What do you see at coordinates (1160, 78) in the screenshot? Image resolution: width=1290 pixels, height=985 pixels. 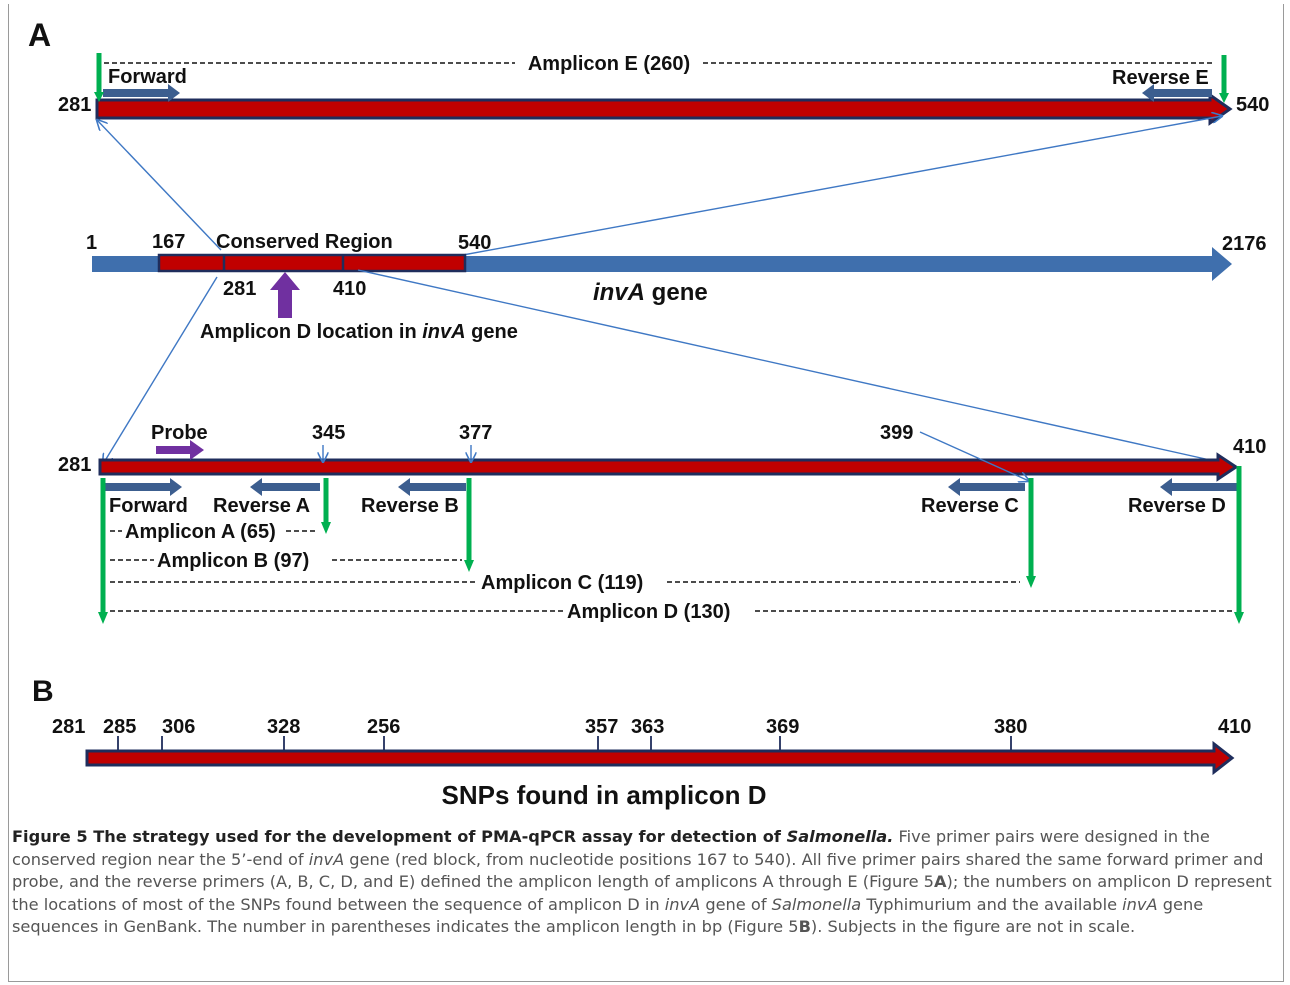 I see `reverse-e-label: Reverse E` at bounding box center [1160, 78].